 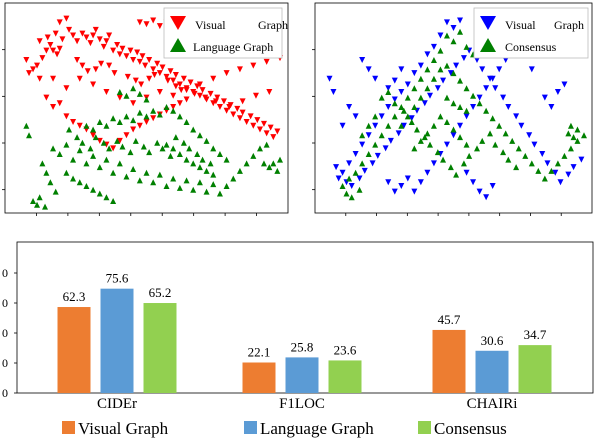 I want to click on bar-value-label: 22.1, so click(x=259, y=352).